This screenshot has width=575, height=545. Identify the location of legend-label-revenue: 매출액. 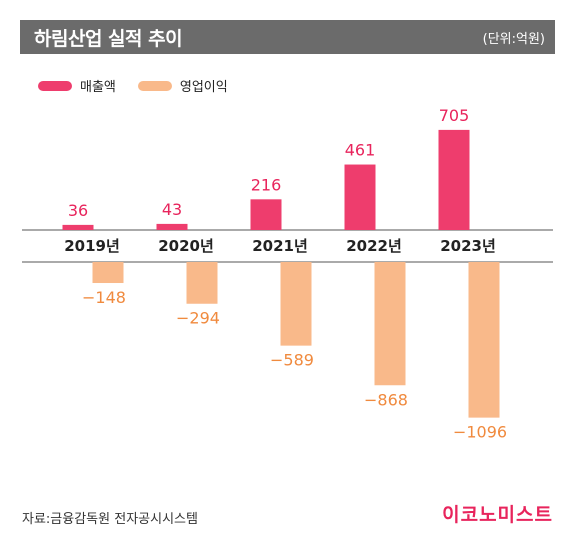
(98, 87).